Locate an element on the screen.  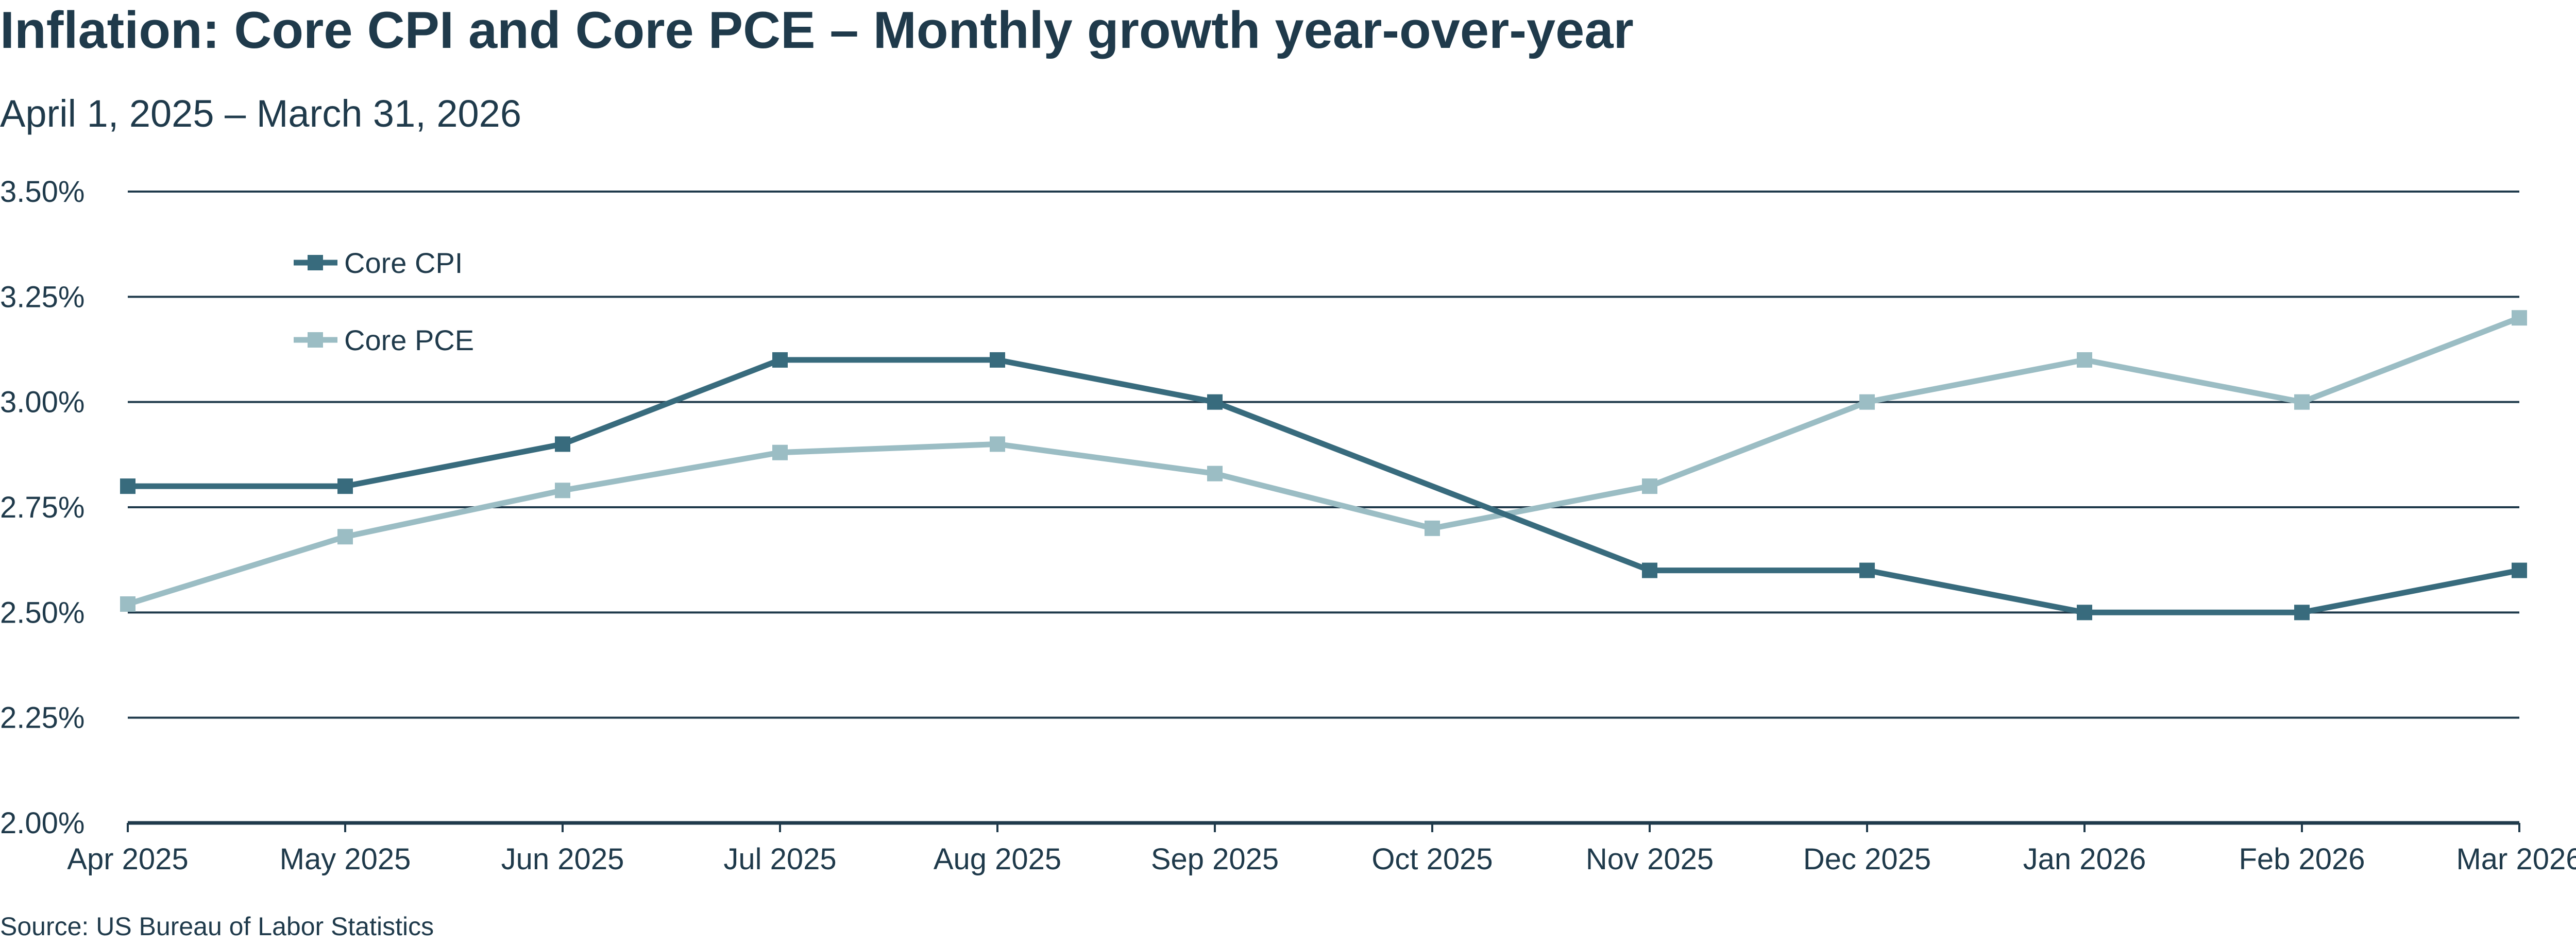
chart-subtitle: April 1, 2025 – March 31, 2026 is located at coordinates (260, 113).